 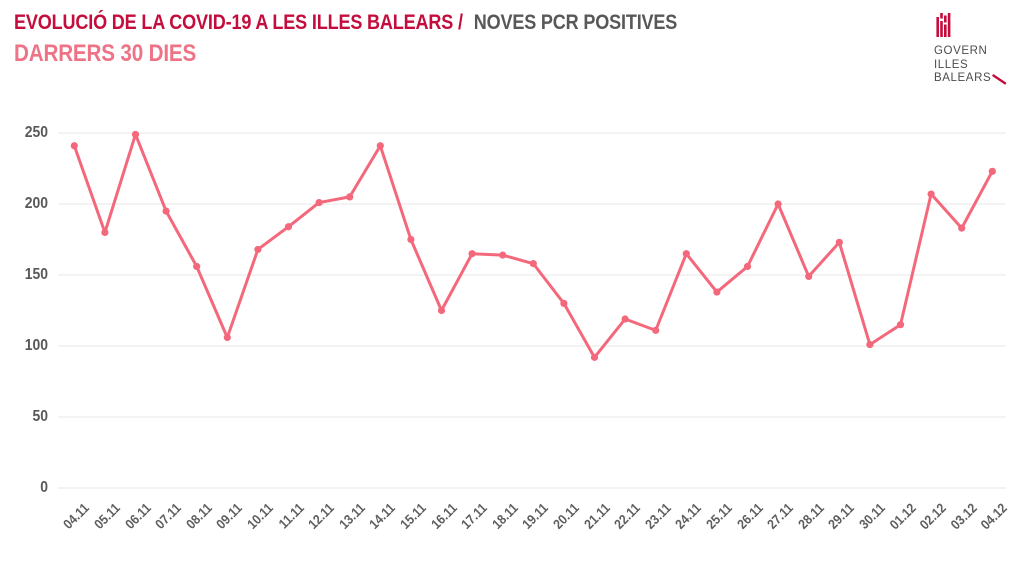 What do you see at coordinates (288, 227) in the screenshot?
I see `data-point-11.11` at bounding box center [288, 227].